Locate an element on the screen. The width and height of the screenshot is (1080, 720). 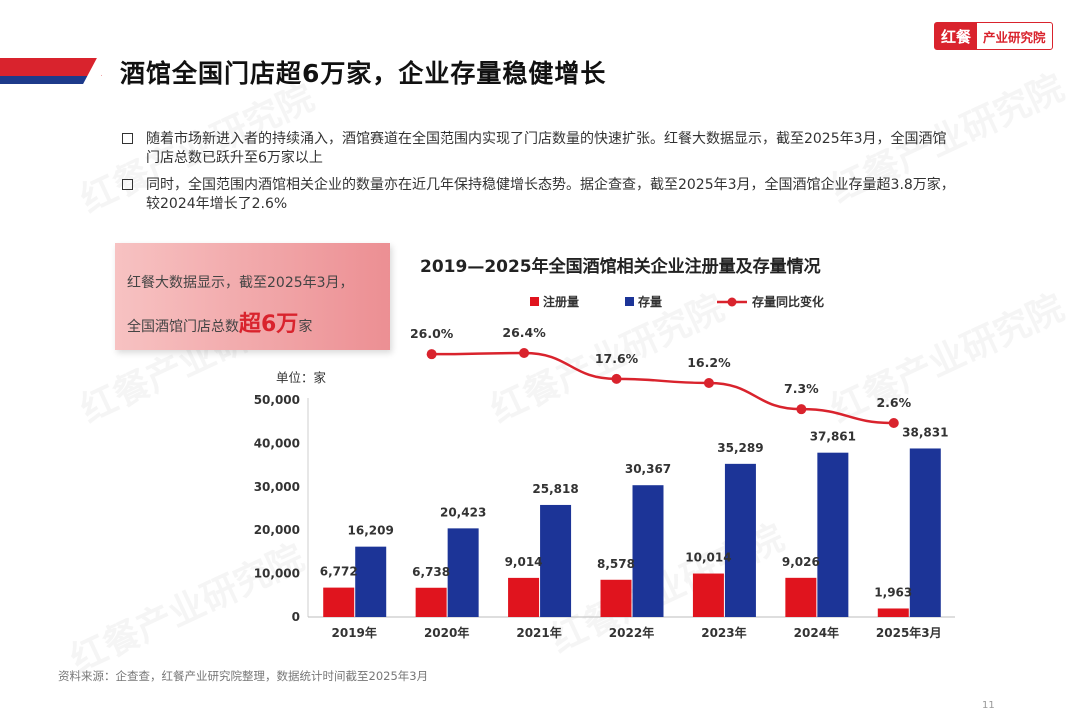
legend-swatch-注册量 is located at coordinates (534, 301).